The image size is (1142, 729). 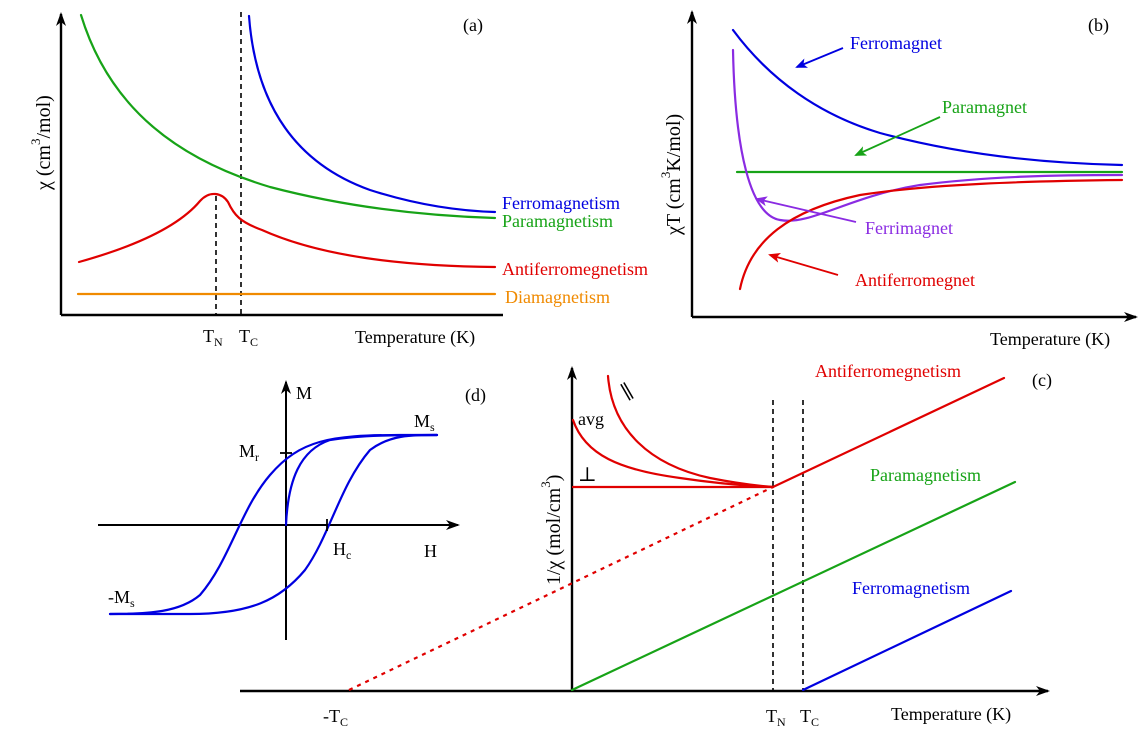 What do you see at coordinates (473, 25) in the screenshot?
I see `panel-a-tag: (a)` at bounding box center [473, 25].